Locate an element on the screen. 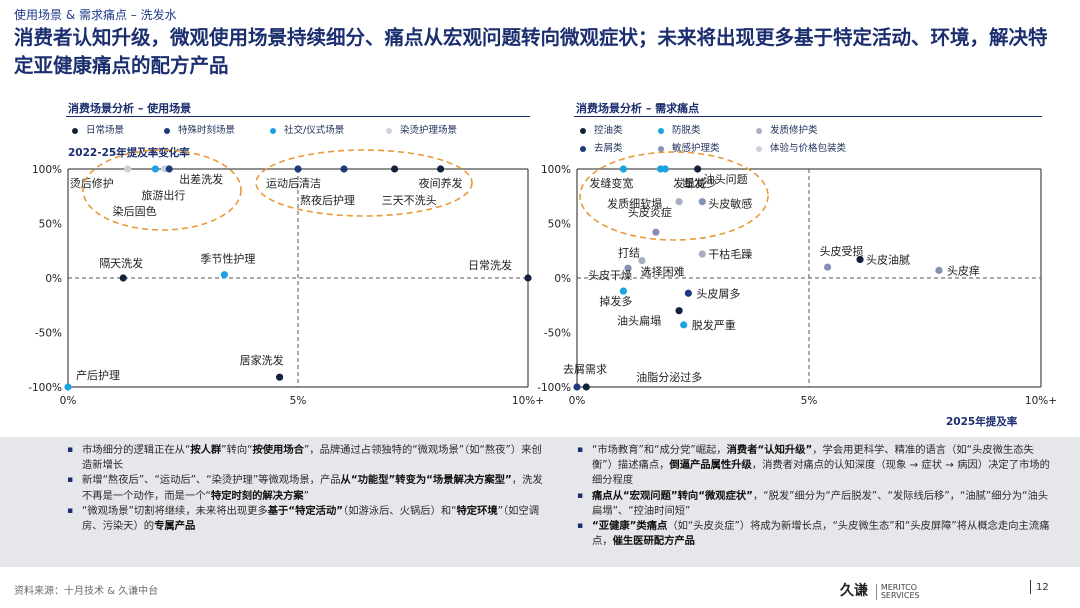 The height and width of the screenshot is (608, 1080). data-label: 脱发严重 is located at coordinates (714, 325).